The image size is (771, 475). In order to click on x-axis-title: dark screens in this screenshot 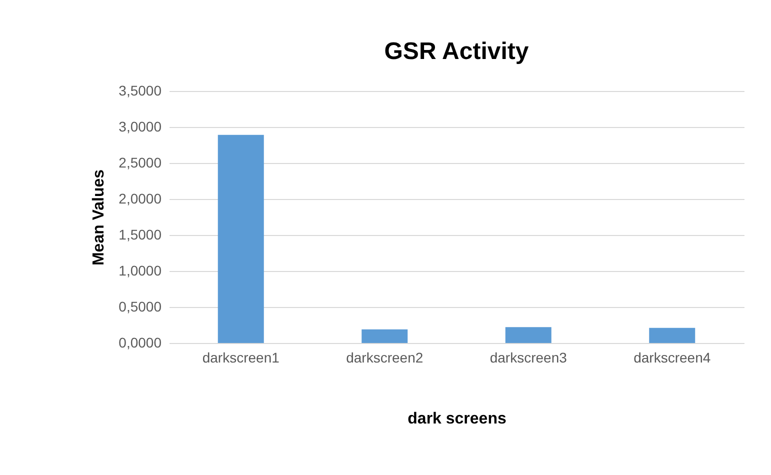, I will do `click(457, 419)`.